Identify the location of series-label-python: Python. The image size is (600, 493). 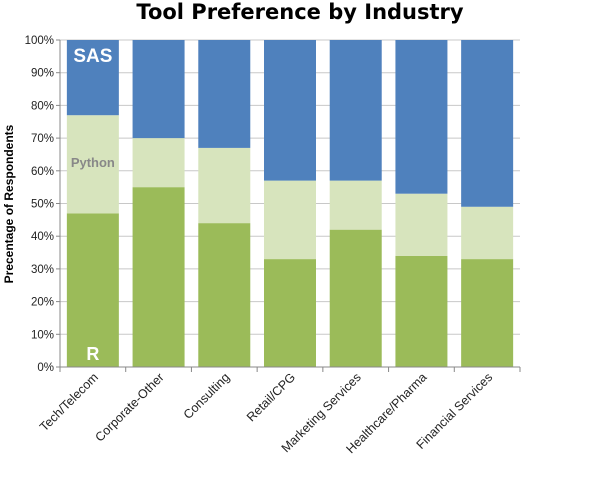
(93, 162).